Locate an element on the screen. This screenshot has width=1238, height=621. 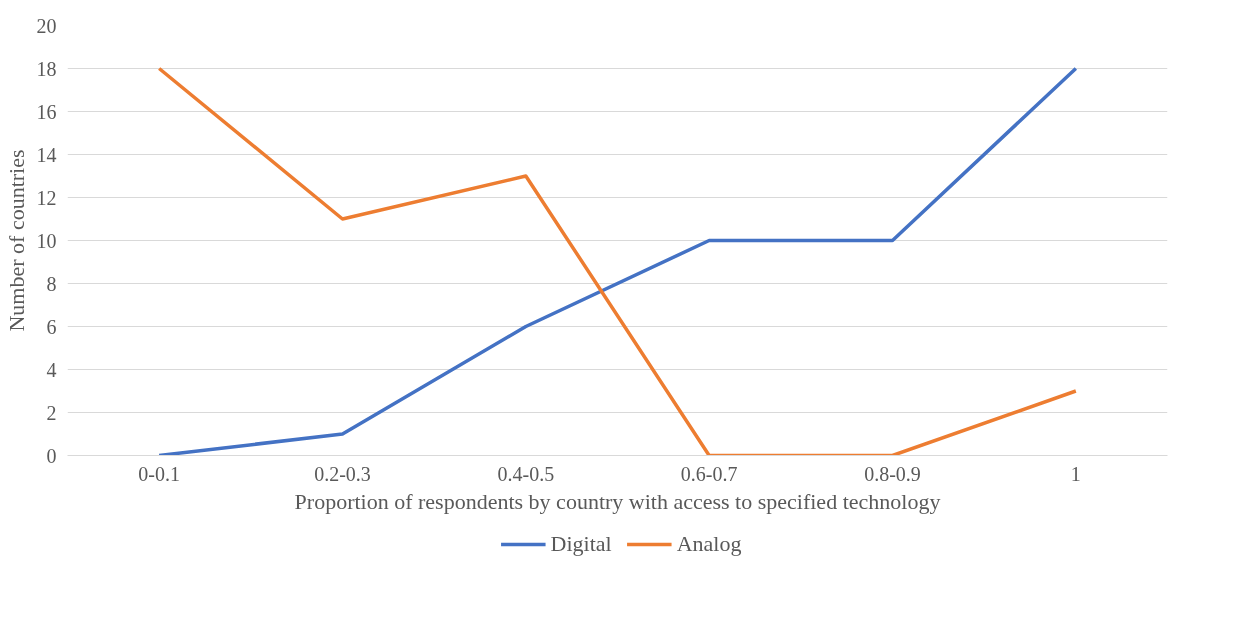
y-tick-label: 10 is located at coordinates (46, 240).